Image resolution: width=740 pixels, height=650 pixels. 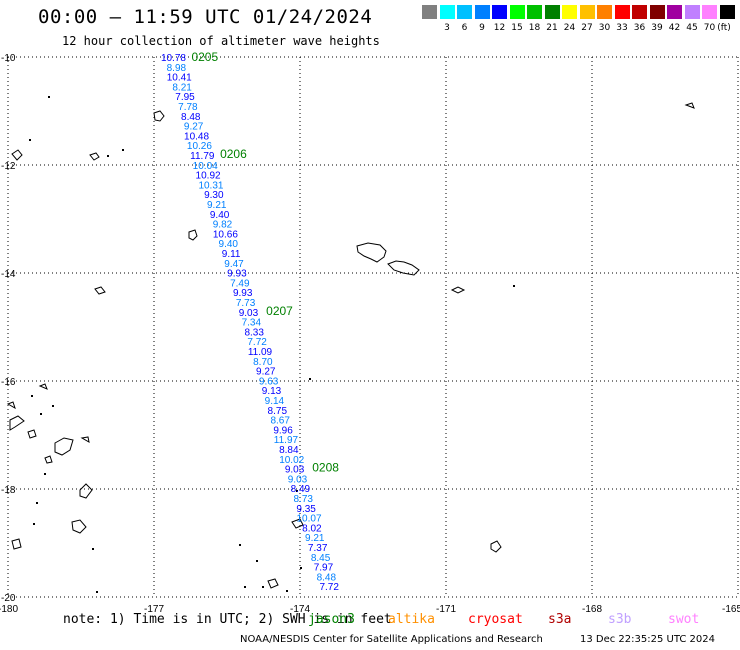 I want to click on wave-height-value: 10.41, so click(x=179, y=78).